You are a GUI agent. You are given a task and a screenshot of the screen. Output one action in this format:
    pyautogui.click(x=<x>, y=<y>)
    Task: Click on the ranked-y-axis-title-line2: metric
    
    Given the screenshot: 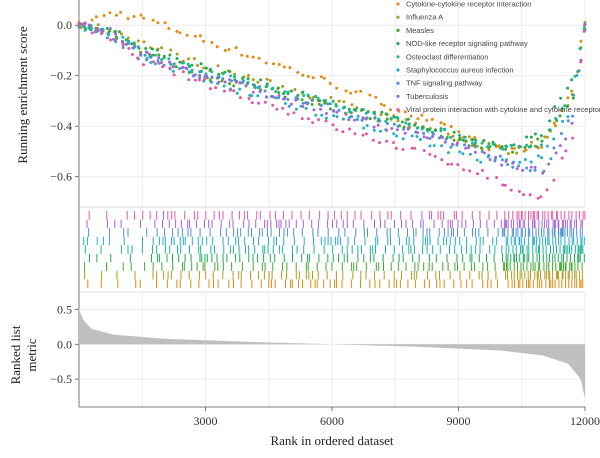 What is the action you would take?
    pyautogui.click(x=31, y=354)
    